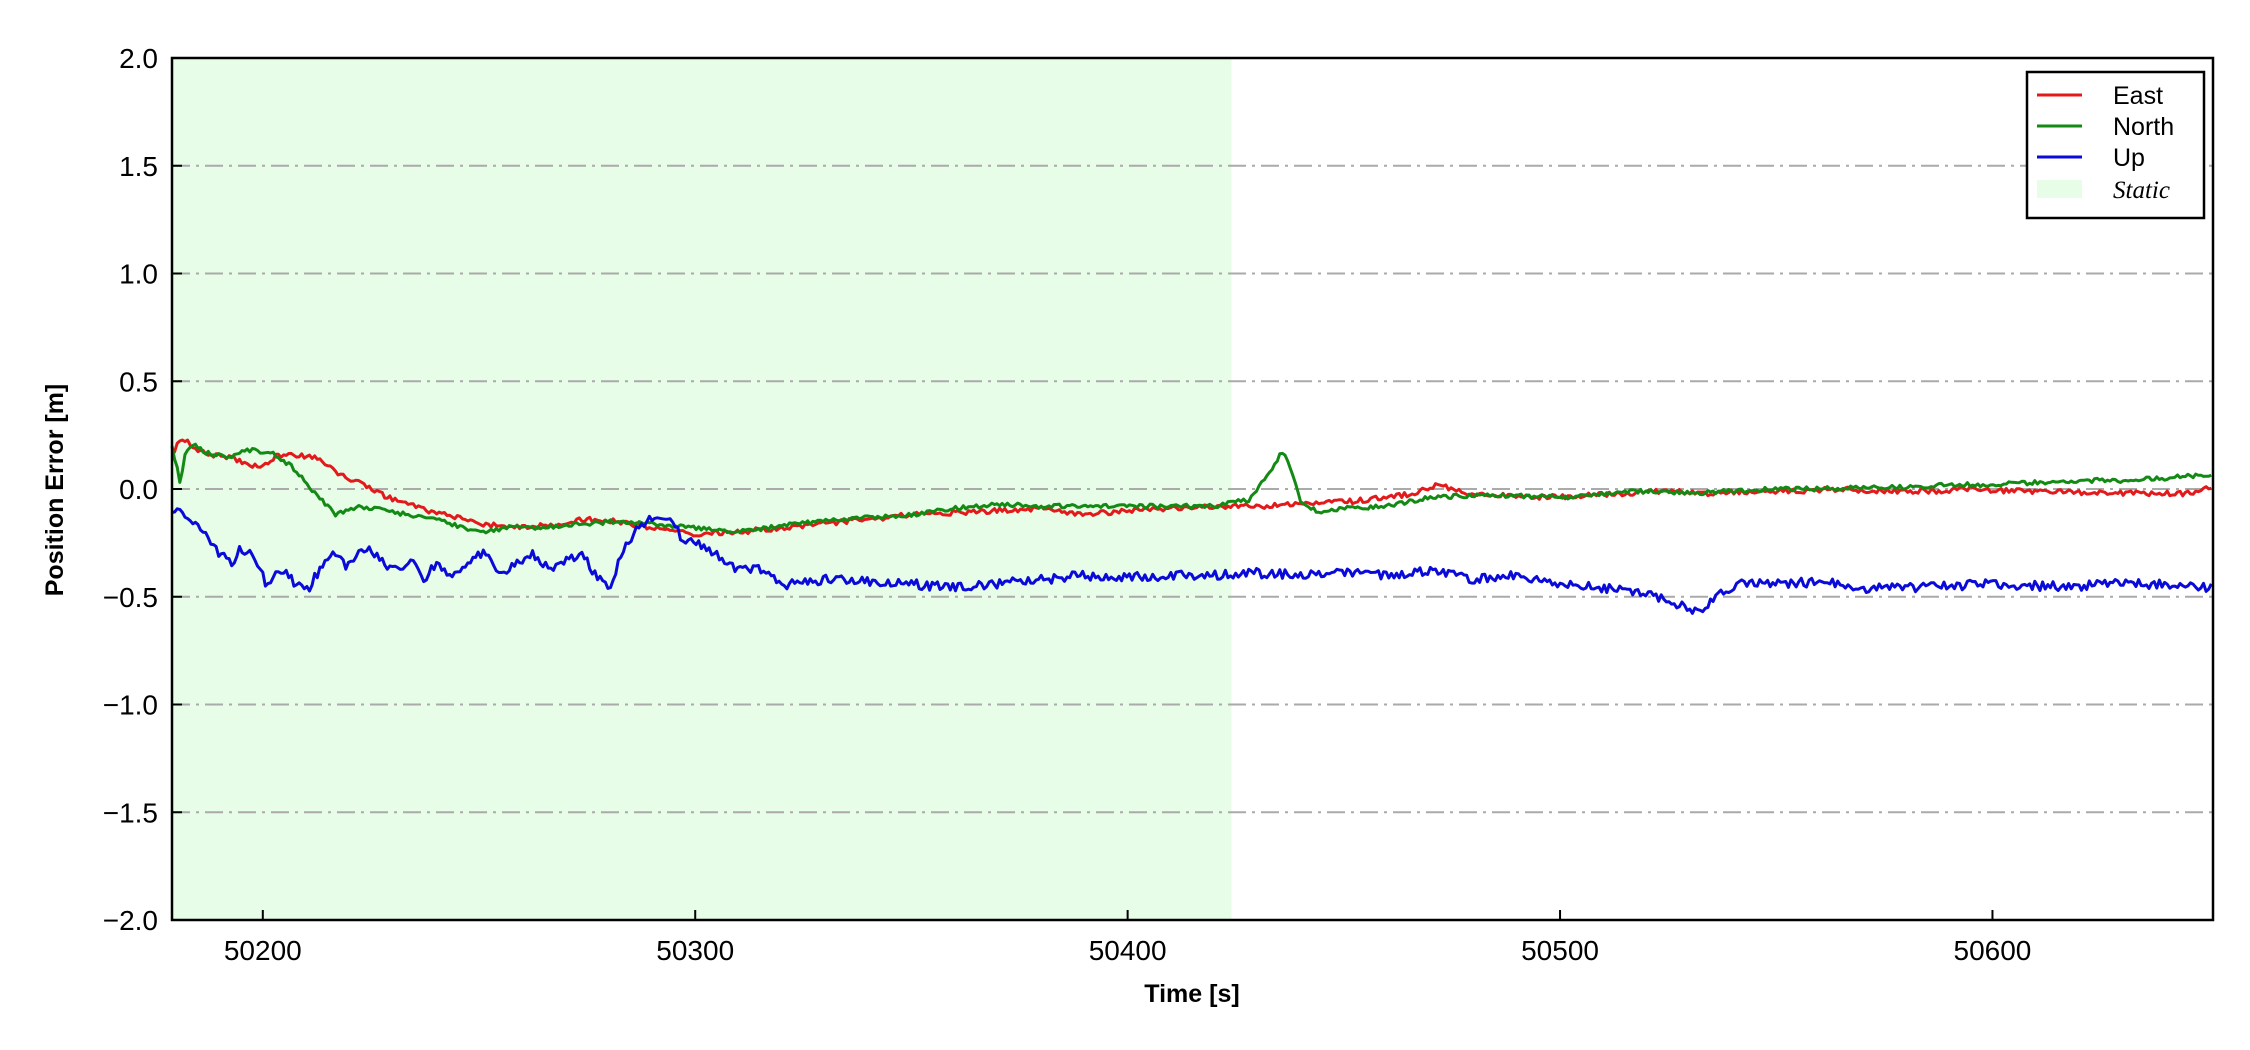 The height and width of the screenshot is (1050, 2250). What do you see at coordinates (138, 58) in the screenshot?
I see `y-tick-label: 2.0` at bounding box center [138, 58].